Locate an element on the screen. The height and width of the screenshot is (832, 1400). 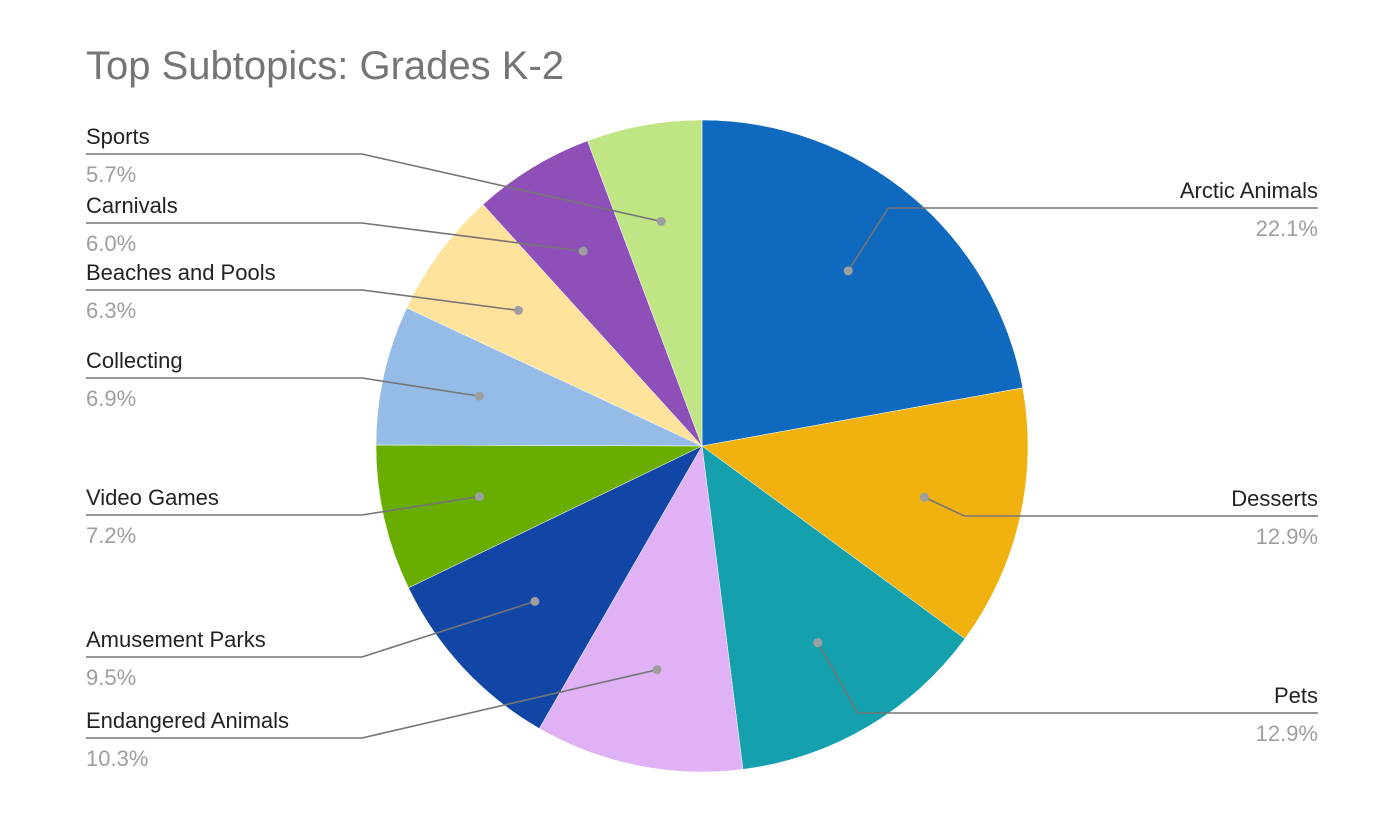
pie-slice-endangered-animals is located at coordinates (641, 609).